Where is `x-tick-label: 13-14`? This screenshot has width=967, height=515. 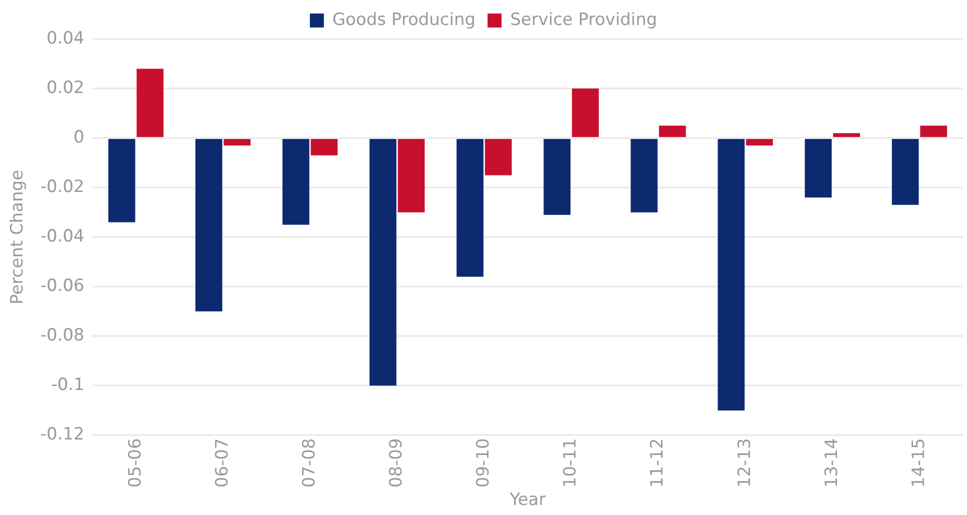
x-tick-label: 13-14 is located at coordinates (832, 463).